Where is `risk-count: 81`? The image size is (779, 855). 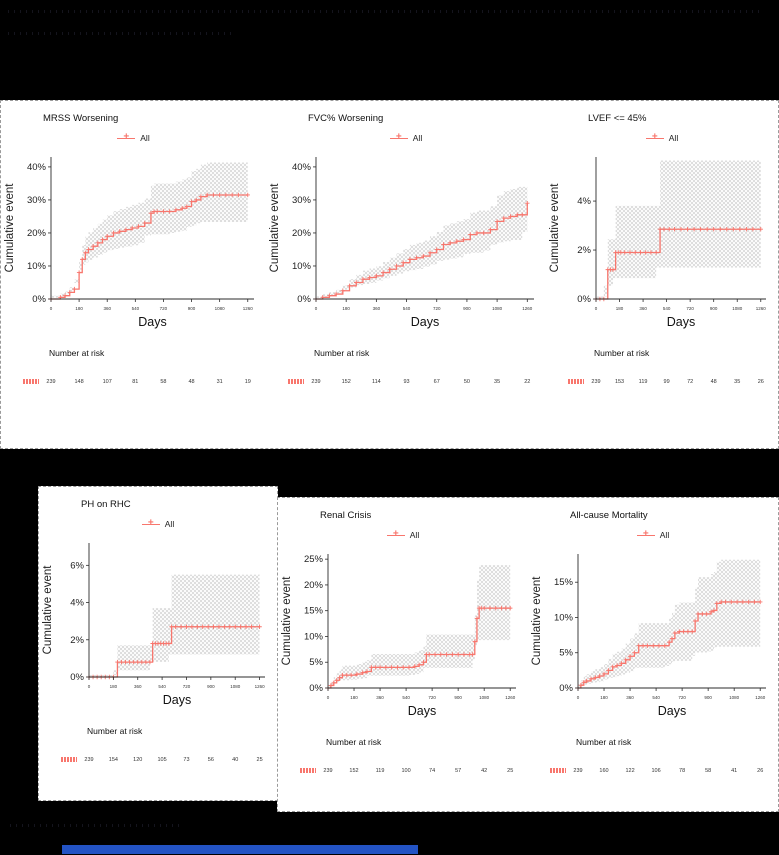 risk-count: 81 is located at coordinates (135, 382).